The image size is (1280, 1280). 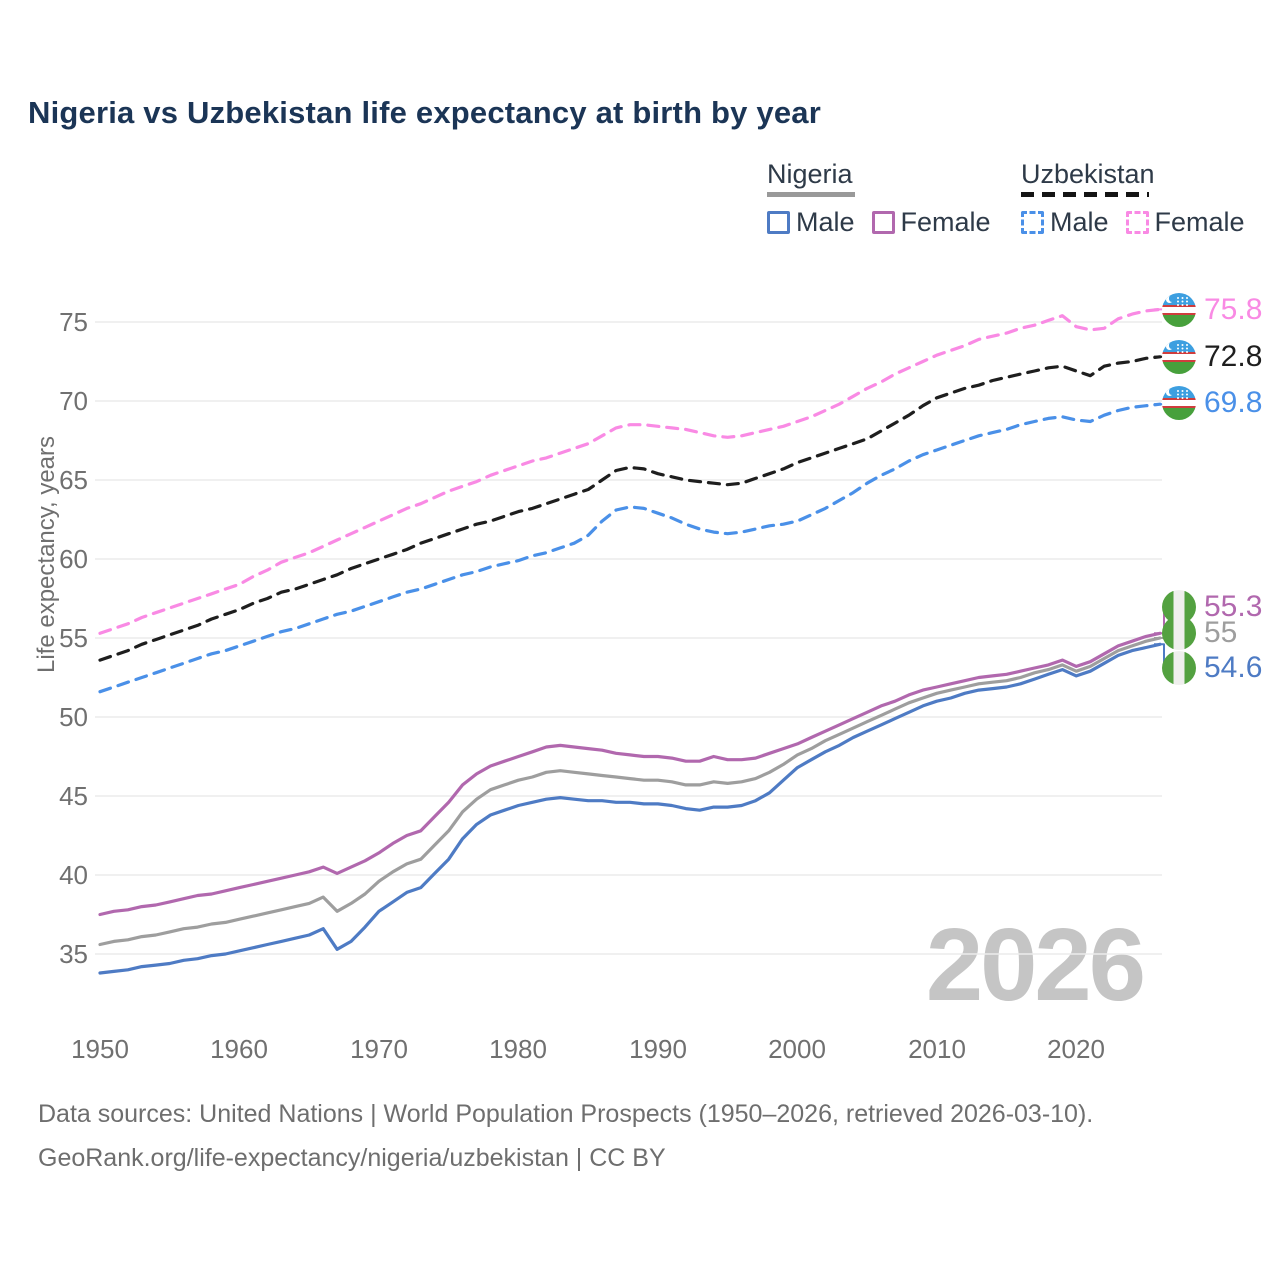 What do you see at coordinates (811, 194) in the screenshot?
I see `nigeria-solid-line-swatch` at bounding box center [811, 194].